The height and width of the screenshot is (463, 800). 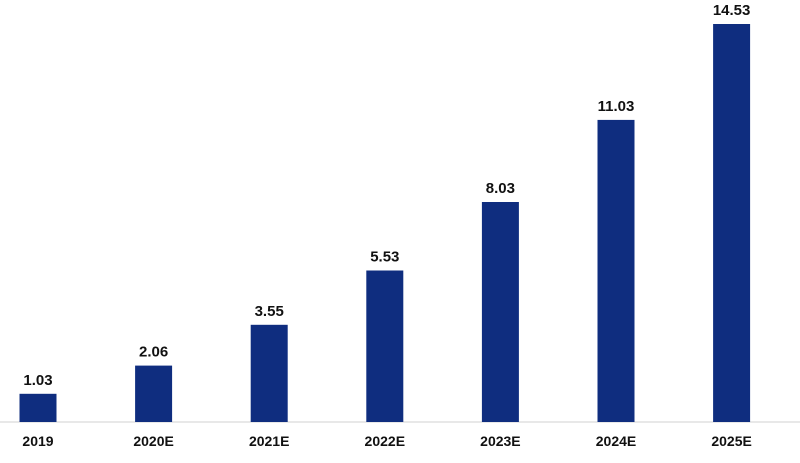 I want to click on value-label-2020E: 2.06, so click(x=153, y=352).